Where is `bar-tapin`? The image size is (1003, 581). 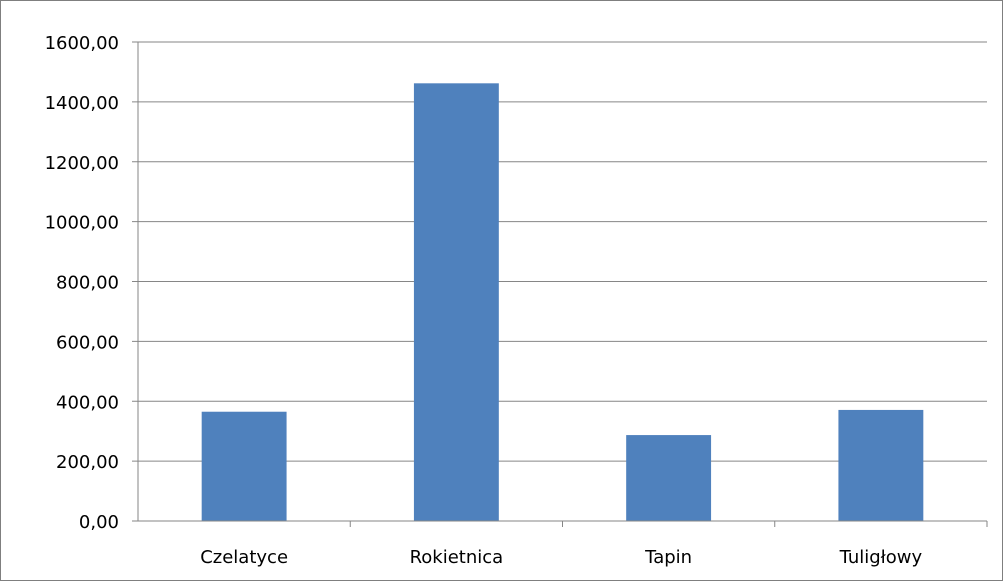
bar-tapin is located at coordinates (669, 478).